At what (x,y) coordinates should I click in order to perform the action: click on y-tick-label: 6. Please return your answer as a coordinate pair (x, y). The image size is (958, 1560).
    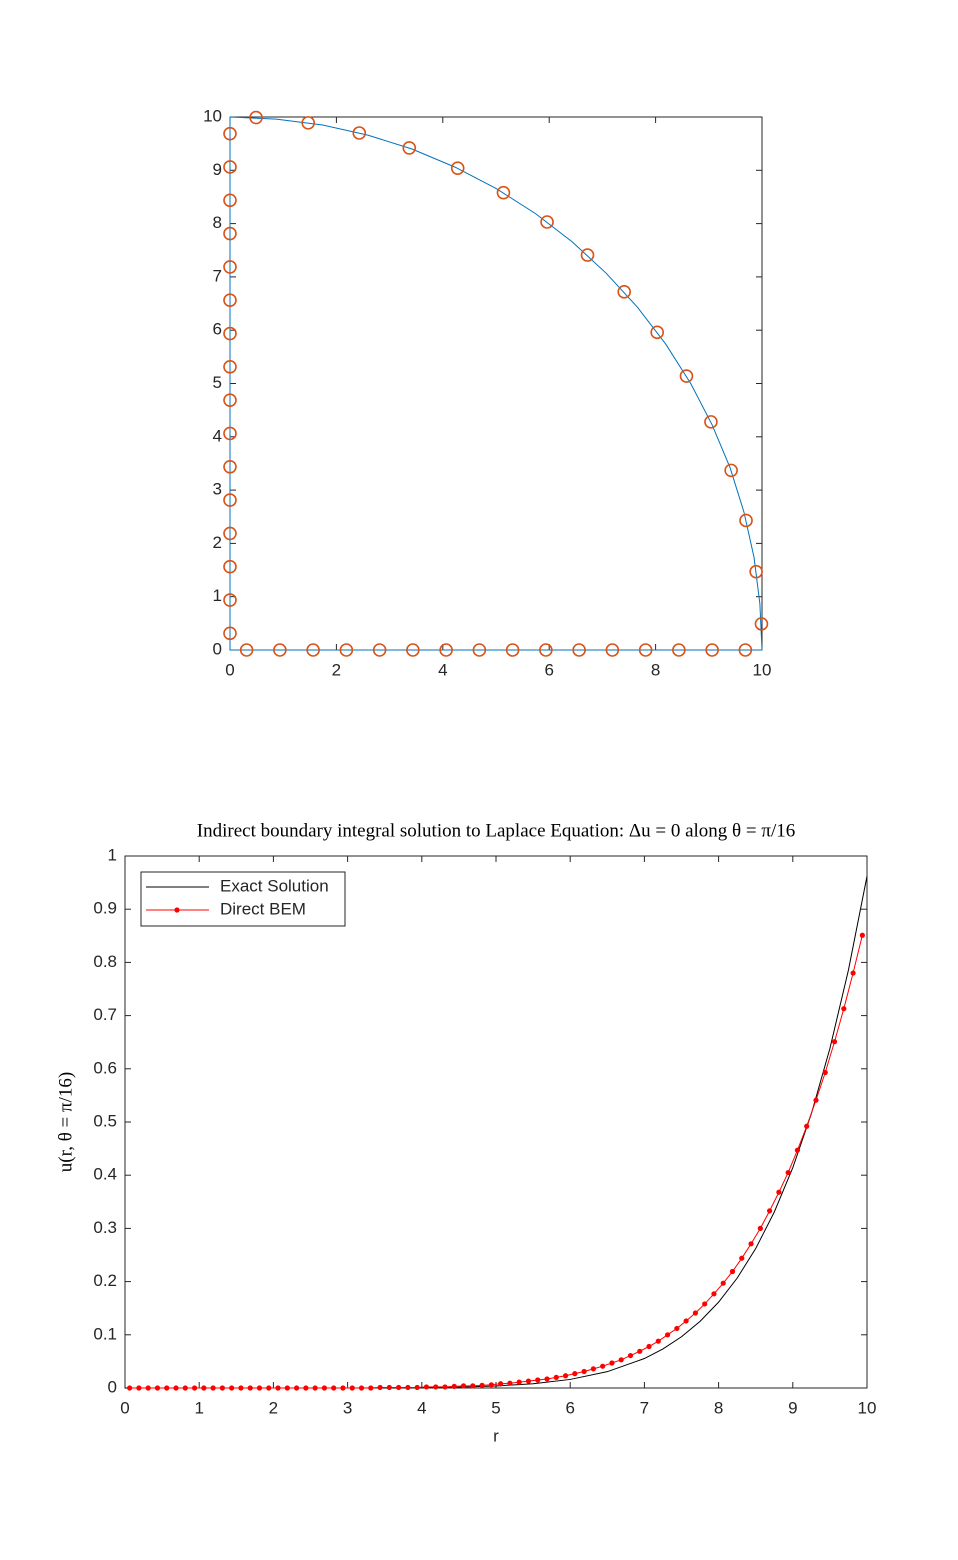
    Looking at the image, I should click on (217, 329).